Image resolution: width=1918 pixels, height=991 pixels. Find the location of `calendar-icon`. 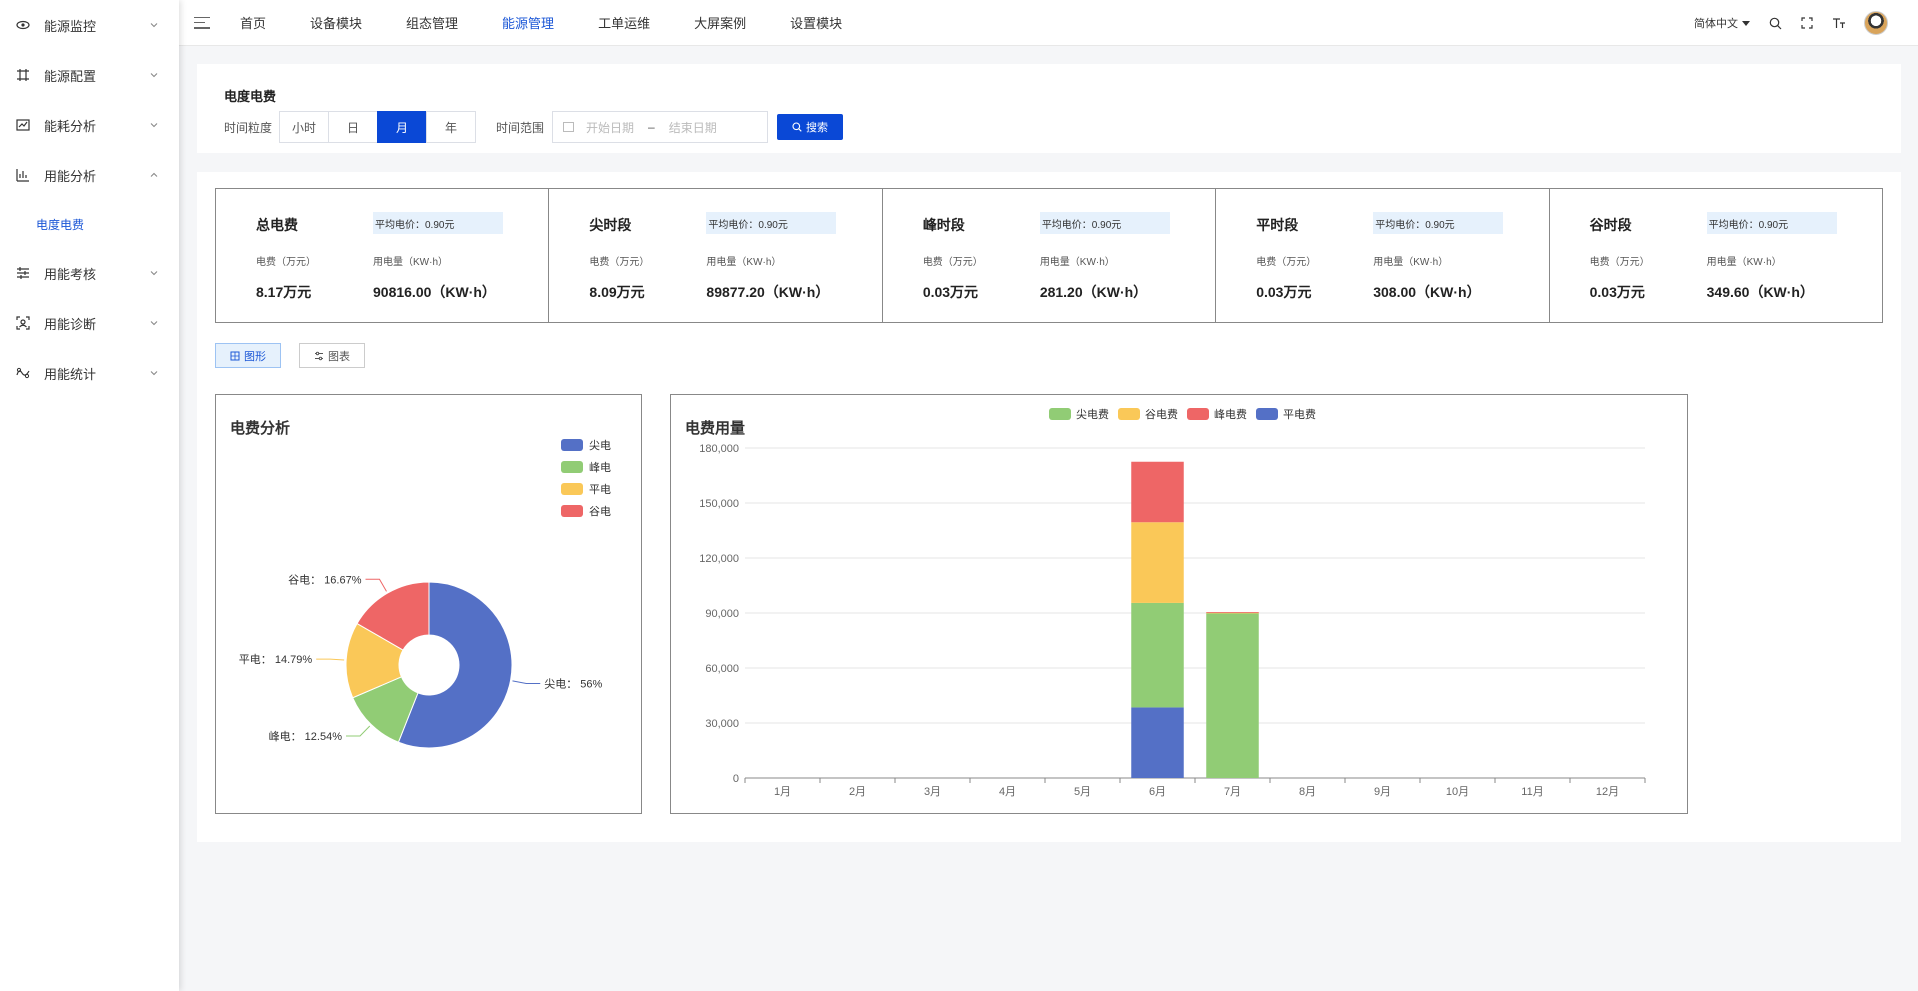

calendar-icon is located at coordinates (569, 127).